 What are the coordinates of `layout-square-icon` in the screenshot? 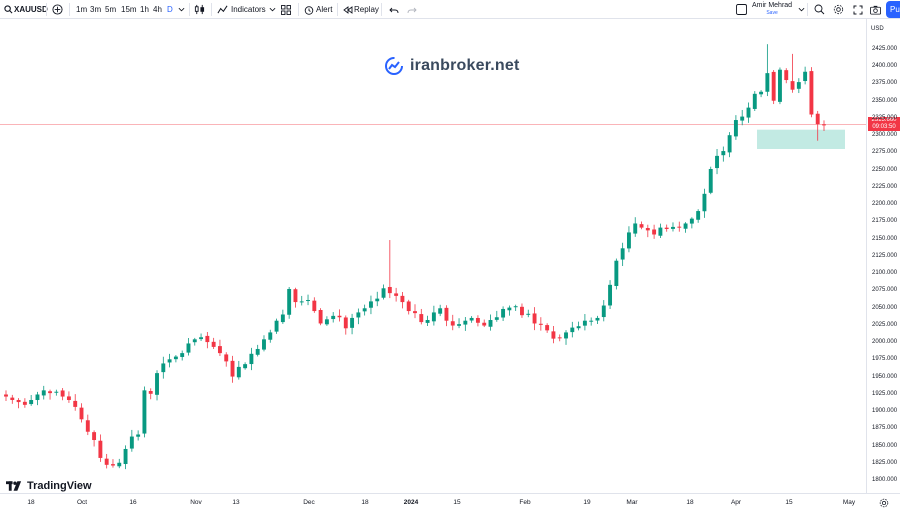 It's located at (741, 9).